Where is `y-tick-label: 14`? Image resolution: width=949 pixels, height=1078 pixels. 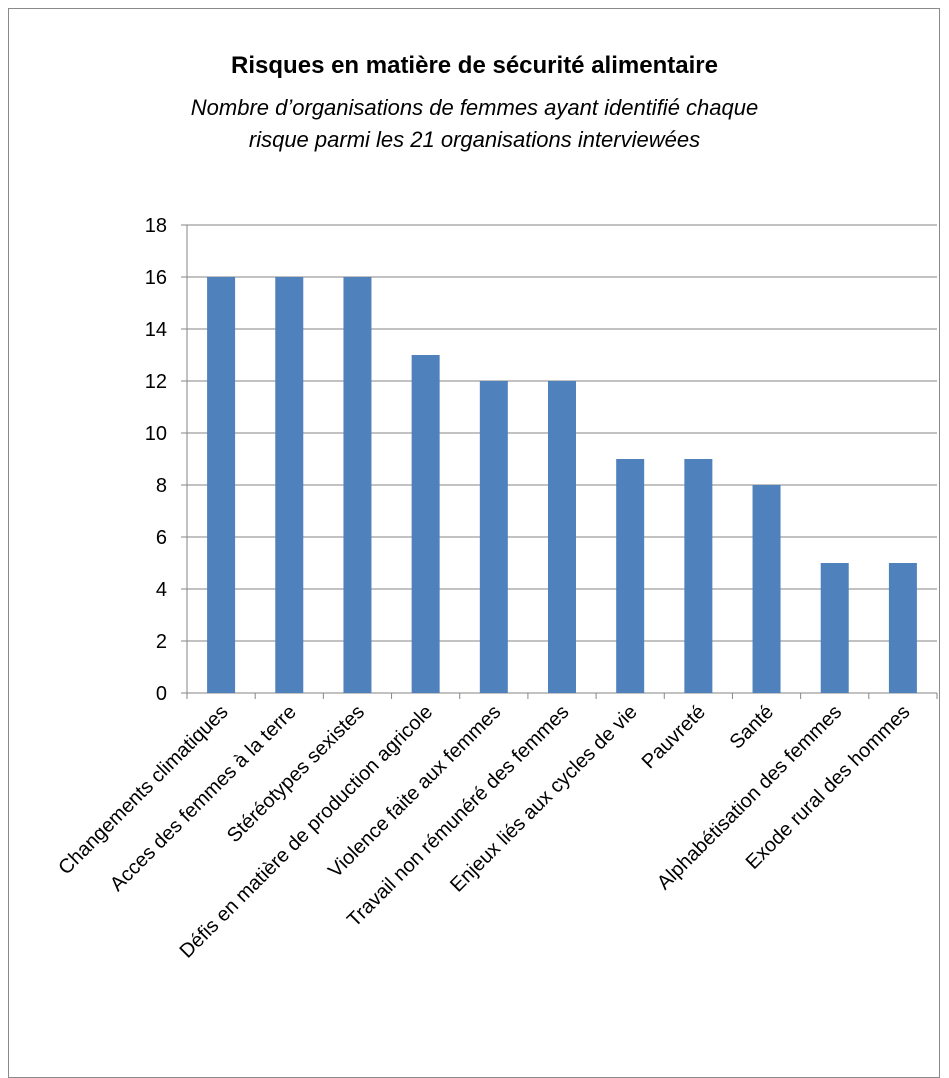 y-tick-label: 14 is located at coordinates (156, 330).